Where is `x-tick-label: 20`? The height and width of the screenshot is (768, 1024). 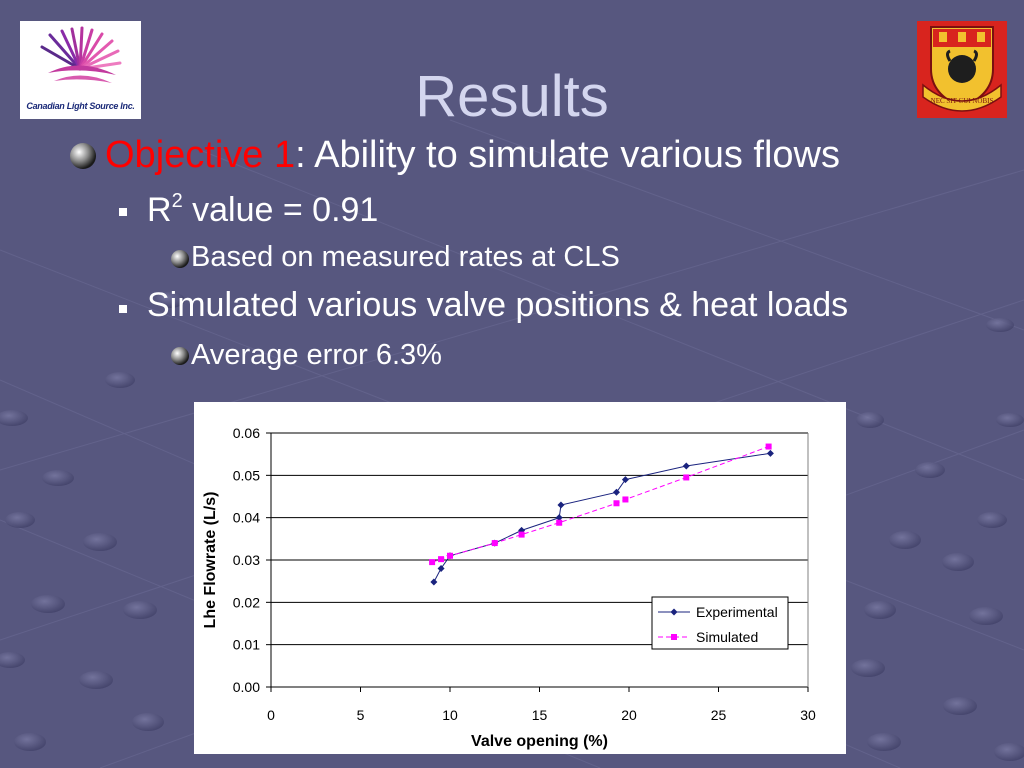 x-tick-label: 20 is located at coordinates (629, 715).